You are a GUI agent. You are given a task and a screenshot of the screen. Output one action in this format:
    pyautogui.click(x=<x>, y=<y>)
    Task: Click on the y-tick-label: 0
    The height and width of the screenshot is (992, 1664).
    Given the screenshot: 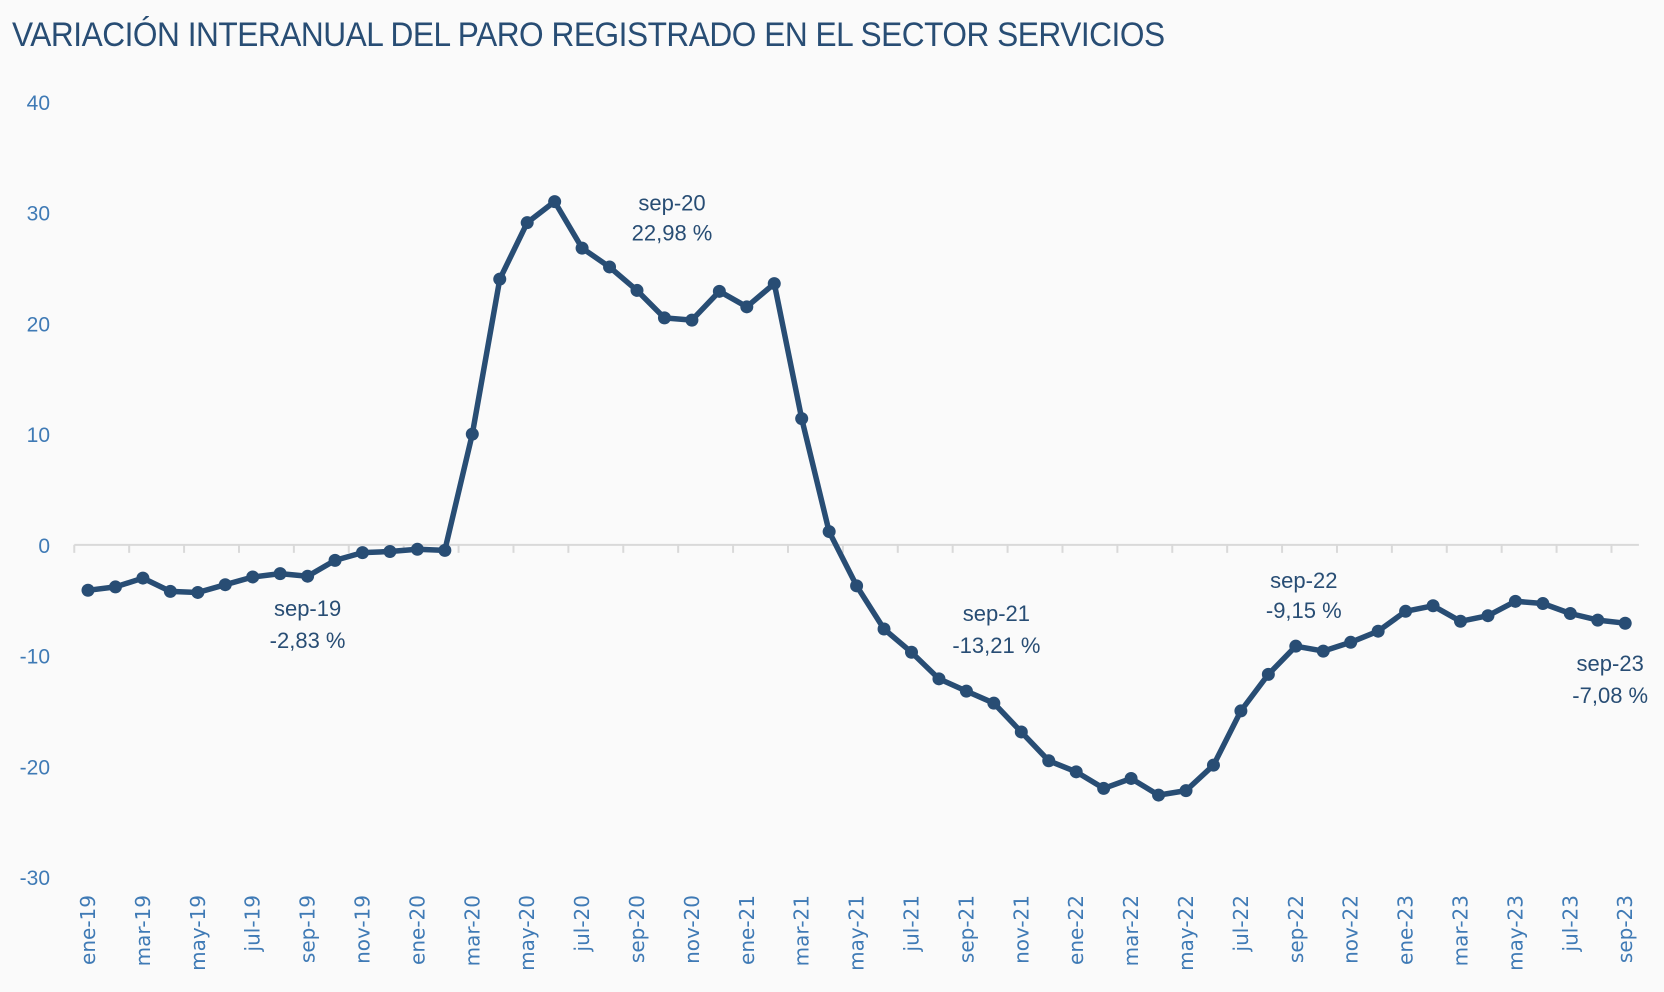 What is the action you would take?
    pyautogui.click(x=44, y=546)
    